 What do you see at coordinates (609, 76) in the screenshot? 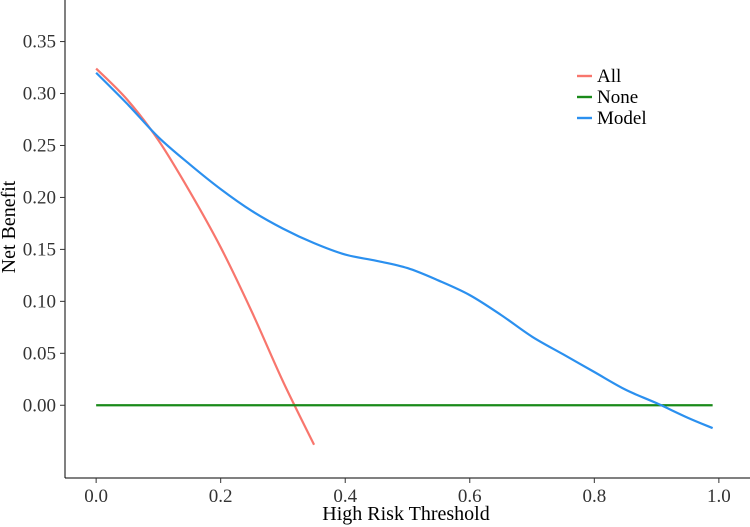
I see `legend-label-all: All` at bounding box center [609, 76].